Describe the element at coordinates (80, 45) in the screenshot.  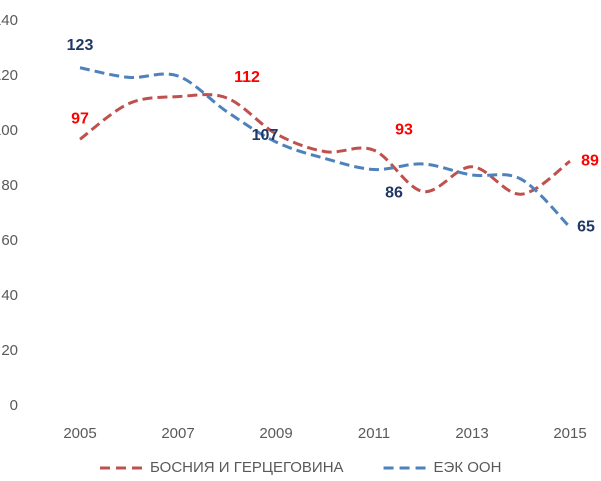
I see `data-label: 123` at that location.